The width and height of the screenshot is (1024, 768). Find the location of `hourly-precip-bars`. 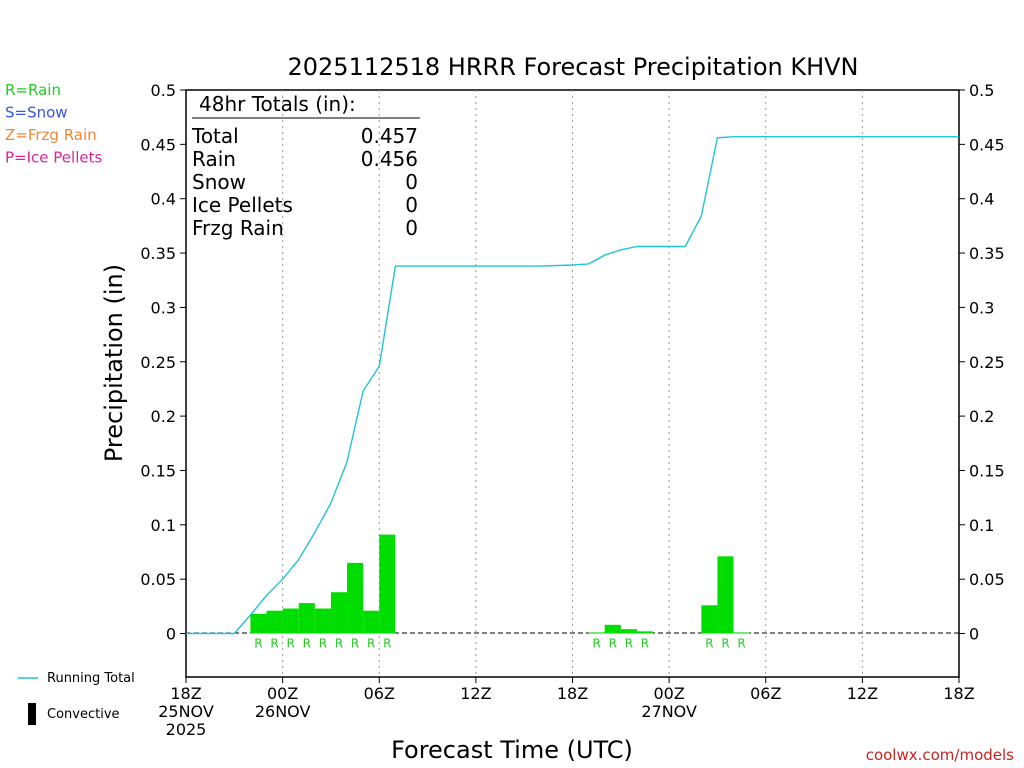

hourly-precip-bars is located at coordinates (500, 584).